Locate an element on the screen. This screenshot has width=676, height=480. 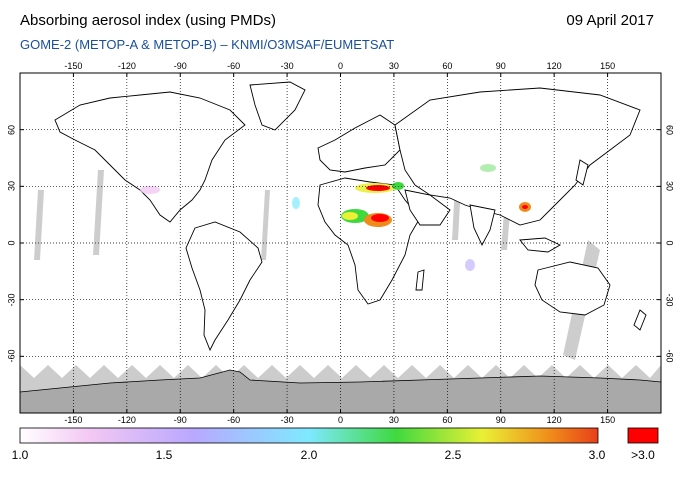
colorbar-label-5: 3.0 is located at coordinates (597, 455).